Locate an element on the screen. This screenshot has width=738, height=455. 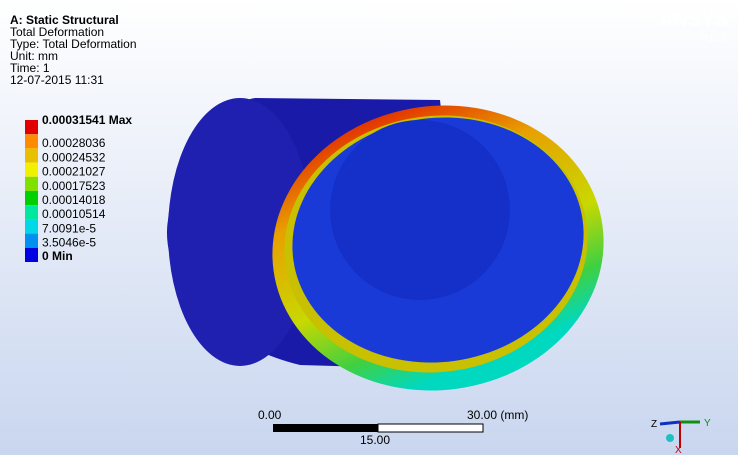
legend-label: 7.0091e-5 is located at coordinates (69, 228).